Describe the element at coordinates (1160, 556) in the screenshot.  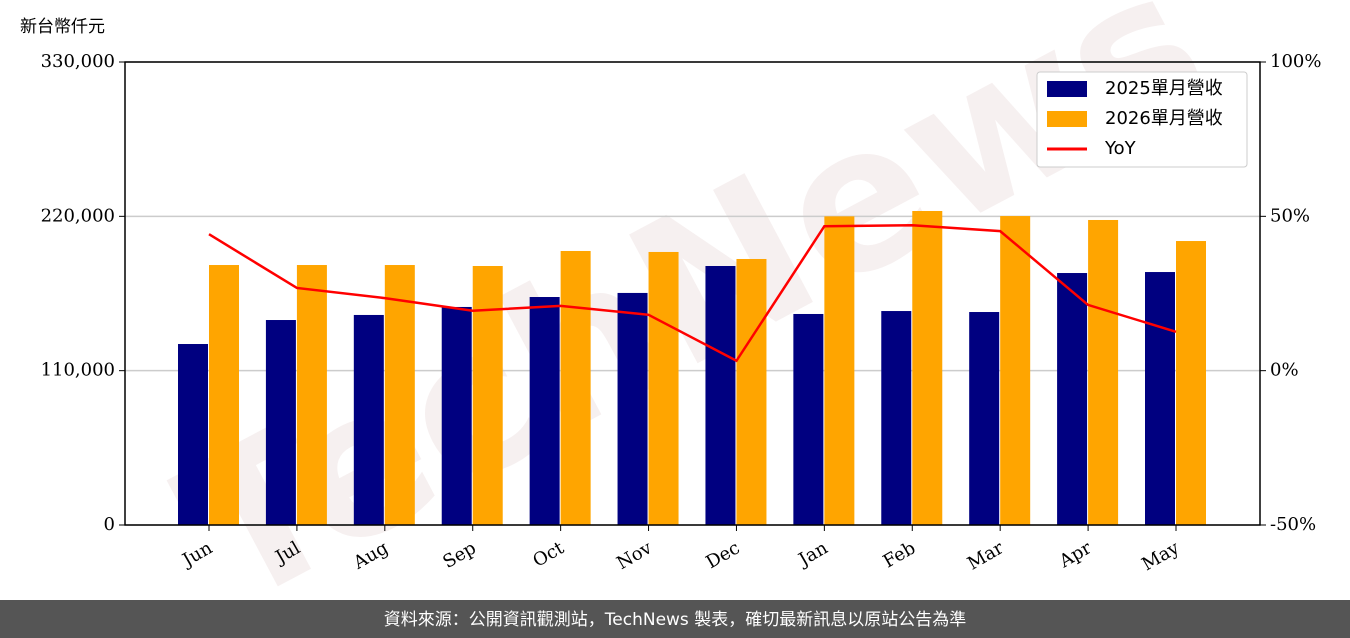
I see `x-tick-label: May` at that location.